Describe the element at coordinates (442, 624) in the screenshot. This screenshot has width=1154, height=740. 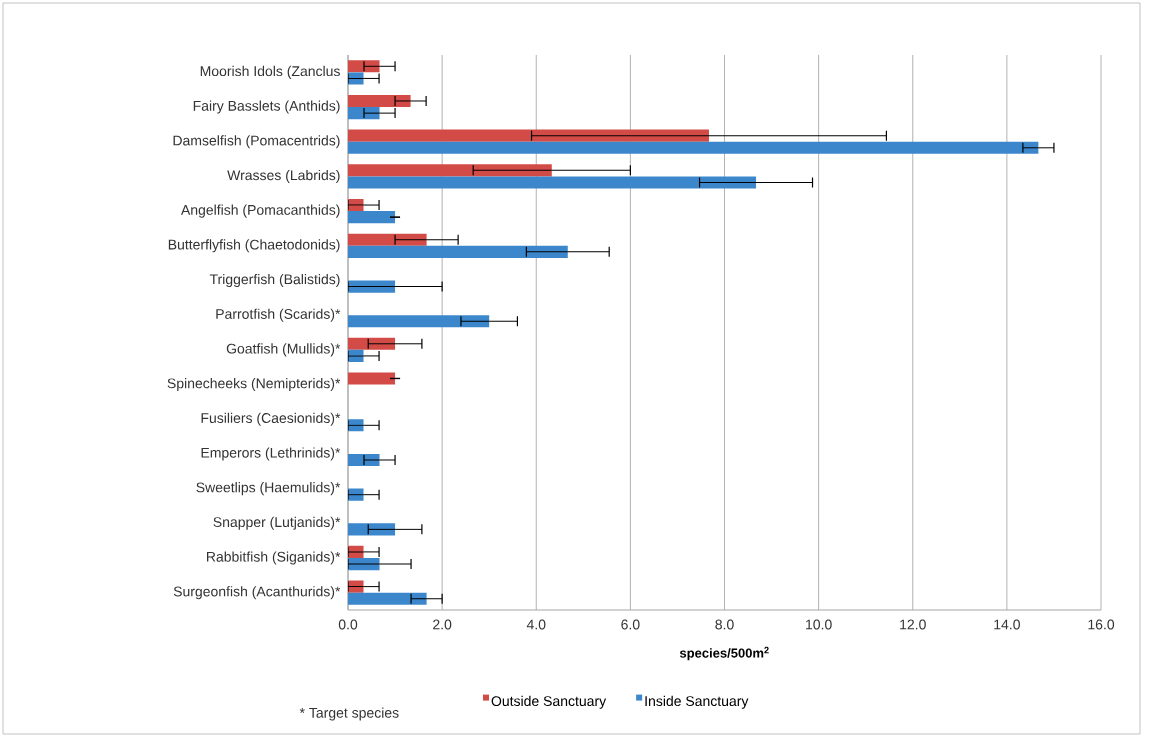
I see `x-tick-label: 2.0` at that location.